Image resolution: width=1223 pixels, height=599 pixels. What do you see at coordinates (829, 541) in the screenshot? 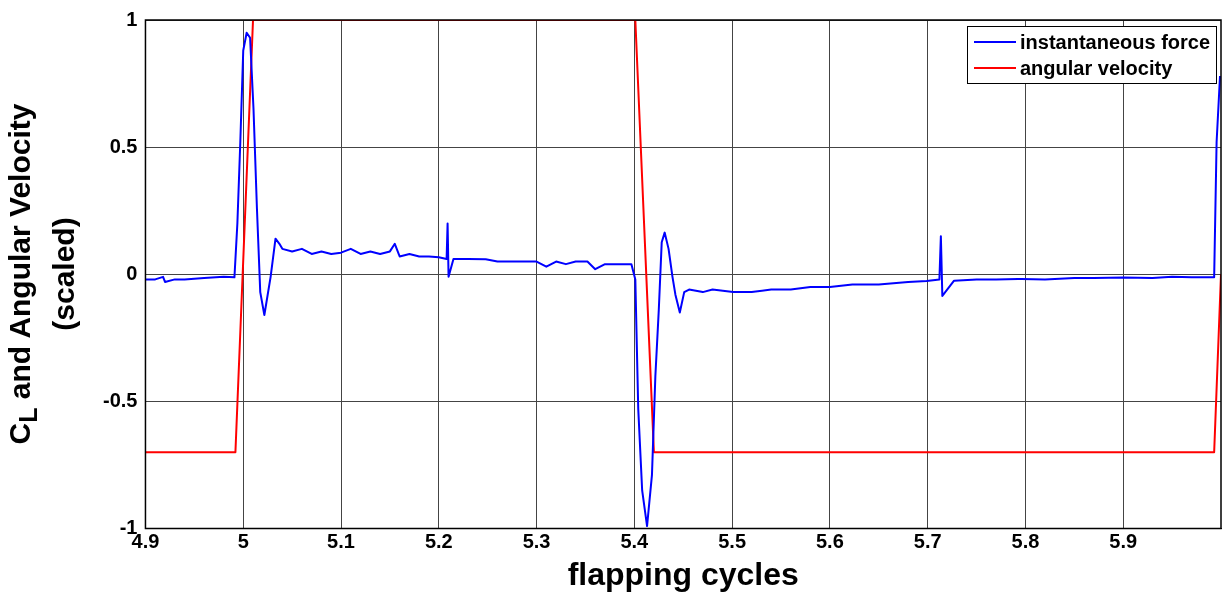
I see `x-tick-label: 5.6` at bounding box center [829, 541].